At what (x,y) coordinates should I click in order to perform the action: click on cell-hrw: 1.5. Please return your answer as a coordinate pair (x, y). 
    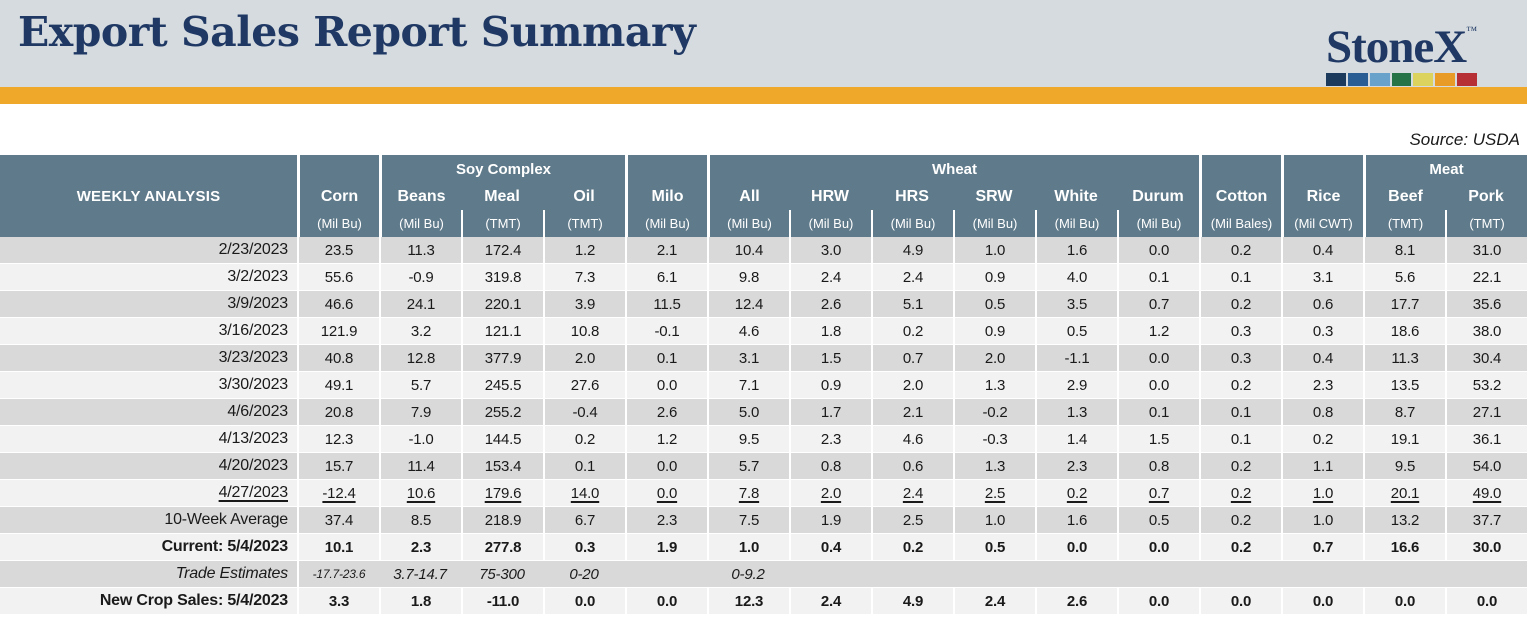
    Looking at the image, I should click on (830, 358).